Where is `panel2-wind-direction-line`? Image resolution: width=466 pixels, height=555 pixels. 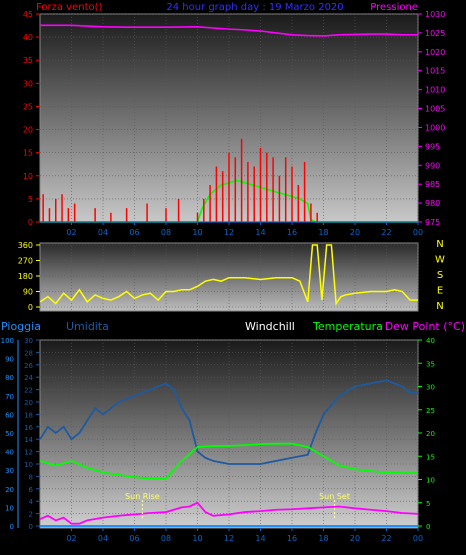
panel2-wind-direction-line is located at coordinates (228, 275).